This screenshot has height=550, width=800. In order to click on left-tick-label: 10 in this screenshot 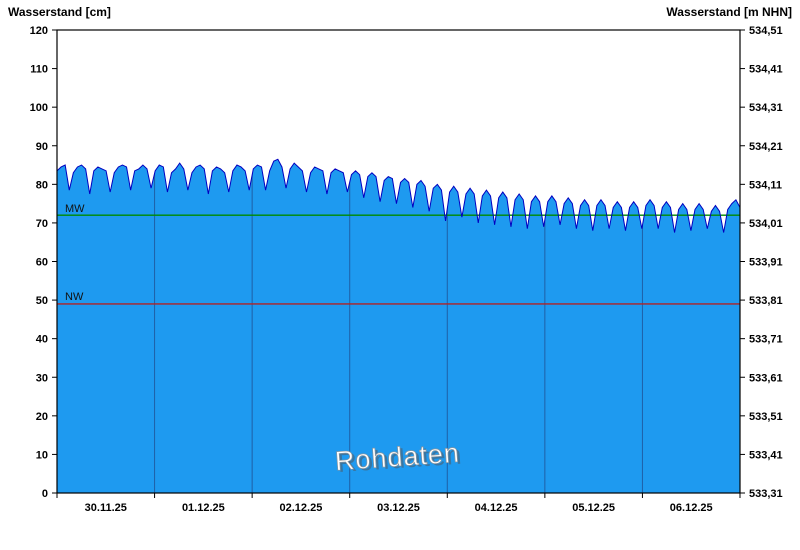, I will do `click(42, 455)`.